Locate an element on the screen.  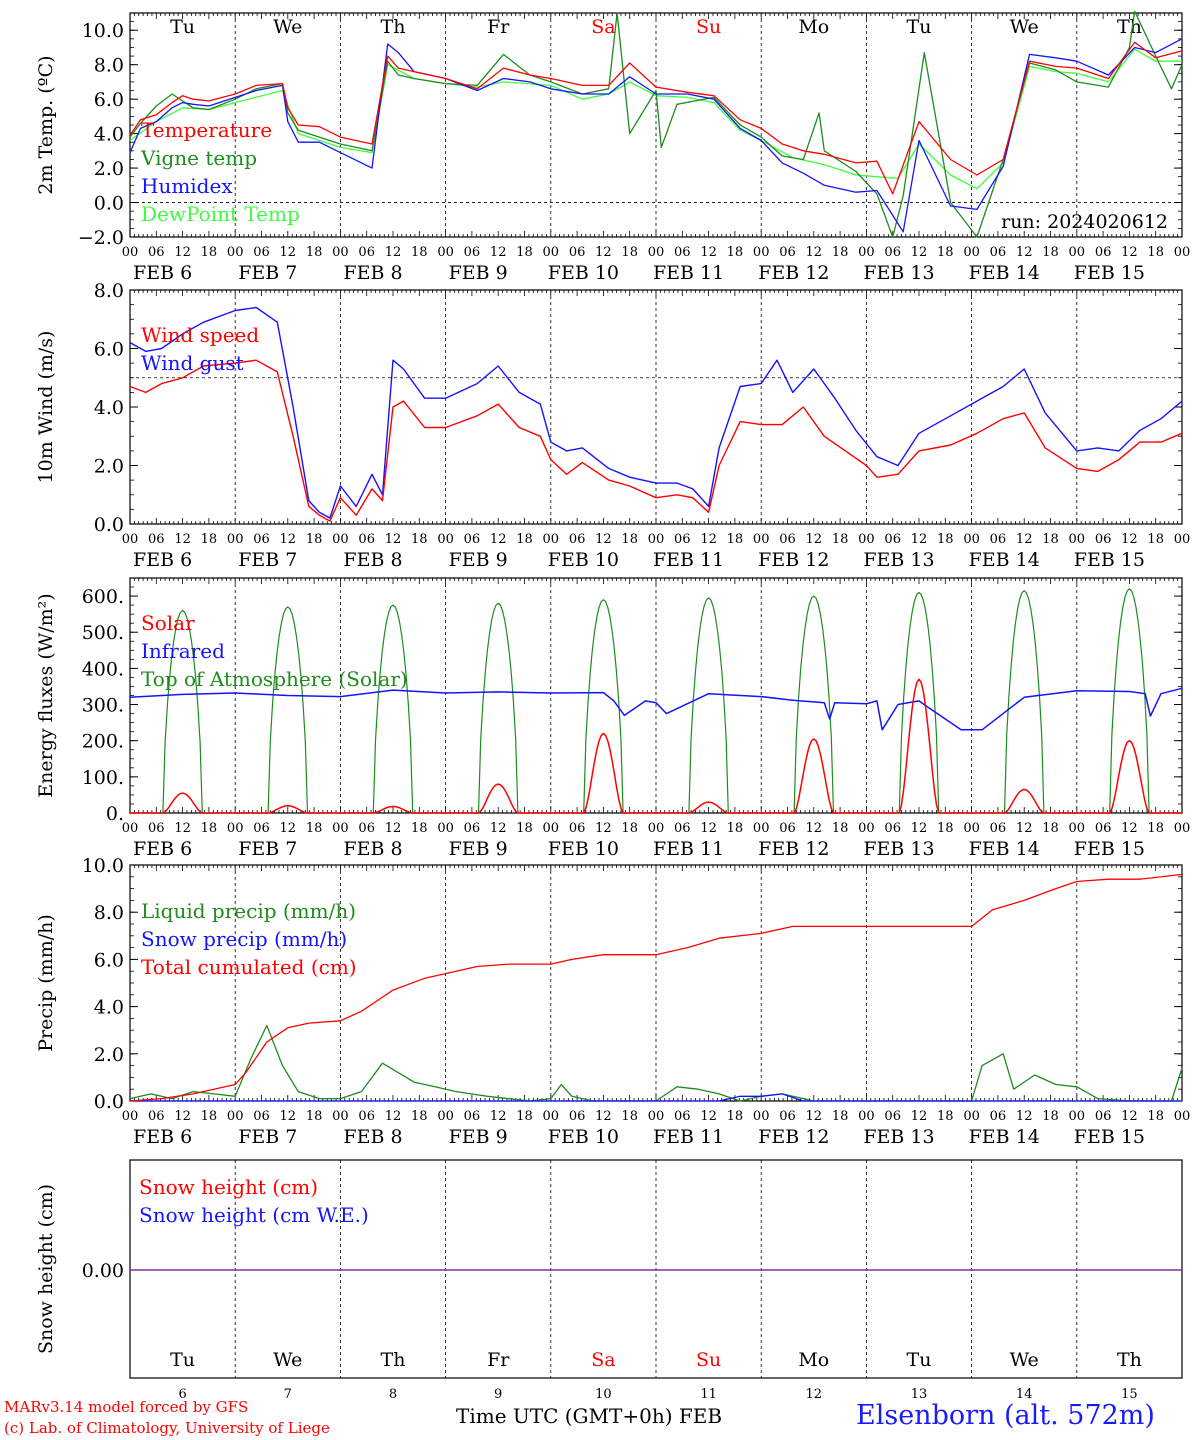
series-wind-gust is located at coordinates (656, 412).